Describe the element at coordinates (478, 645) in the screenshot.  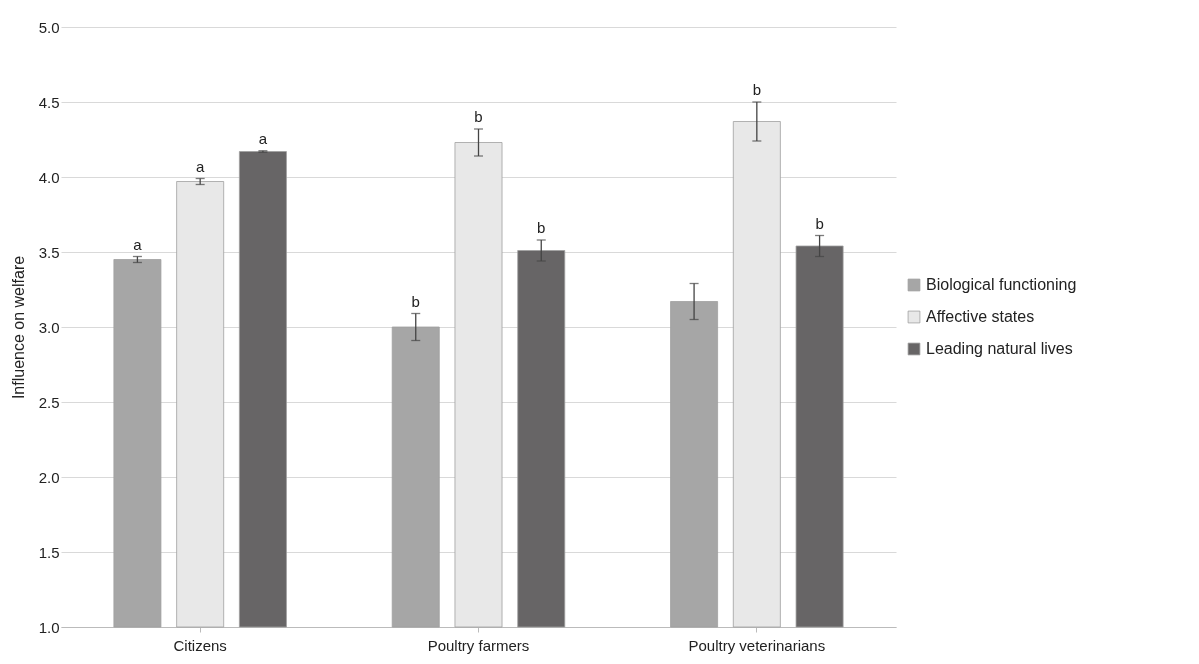
I see `x-tick-label: Poultry farmers` at that location.